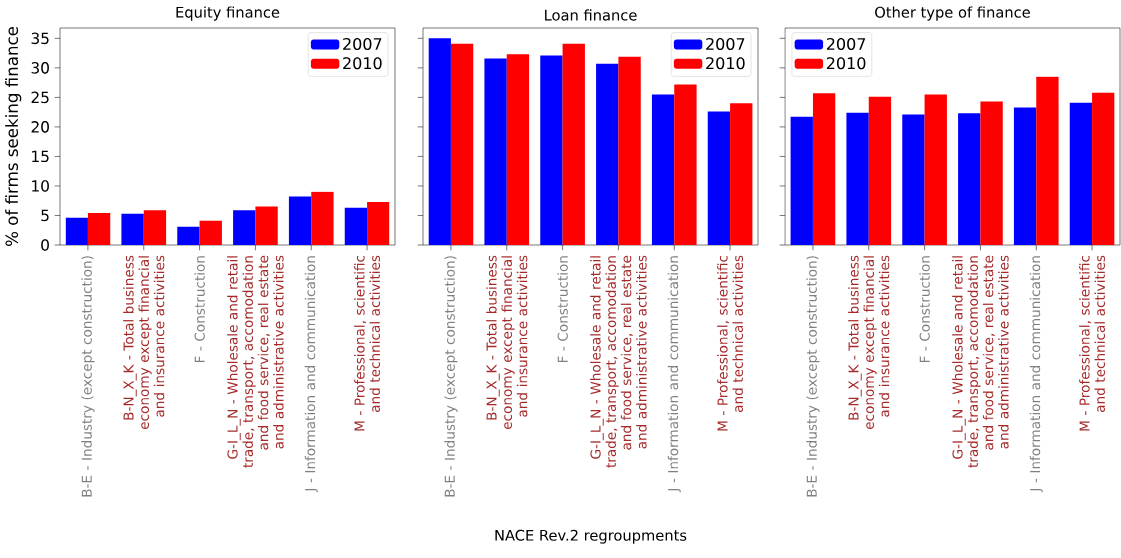 This screenshot has height=558, width=1121. I want to click on y-tick-label: 30, so click(40, 68).